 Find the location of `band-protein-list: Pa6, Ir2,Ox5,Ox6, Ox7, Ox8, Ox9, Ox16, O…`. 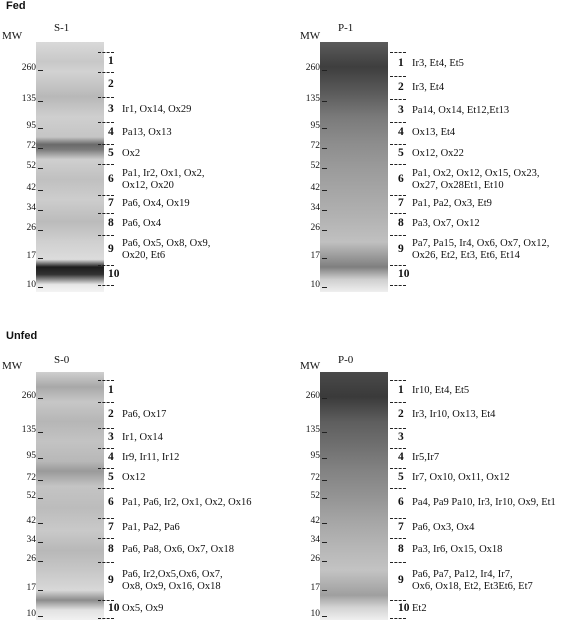

band-protein-list: Pa6, Ir2,Ox5,Ox6, Ox7, Ox8, Ox9, Ox16, O… is located at coordinates (172, 580).